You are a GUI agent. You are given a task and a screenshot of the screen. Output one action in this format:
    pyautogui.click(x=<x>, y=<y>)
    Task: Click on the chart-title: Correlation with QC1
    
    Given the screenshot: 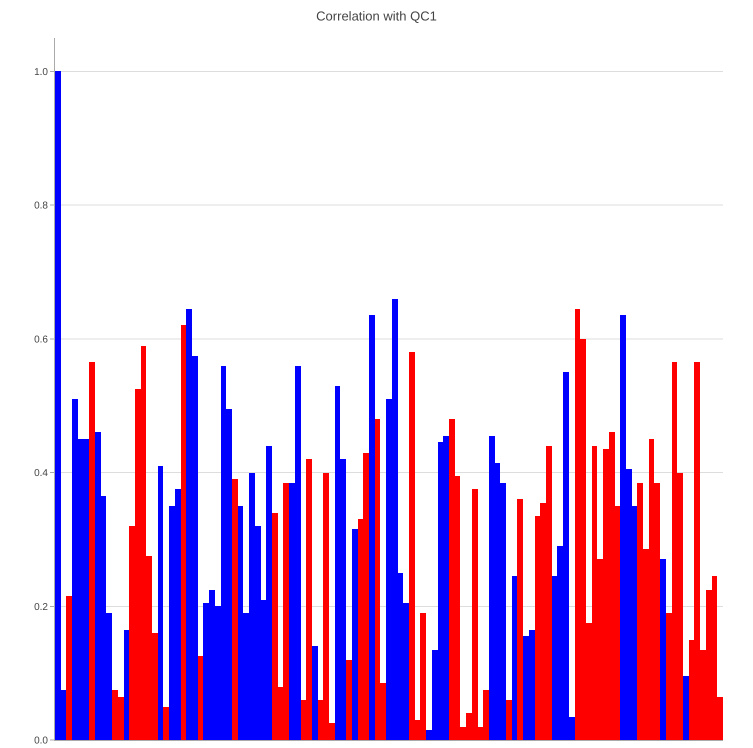 What is the action you would take?
    pyautogui.click(x=376, y=16)
    